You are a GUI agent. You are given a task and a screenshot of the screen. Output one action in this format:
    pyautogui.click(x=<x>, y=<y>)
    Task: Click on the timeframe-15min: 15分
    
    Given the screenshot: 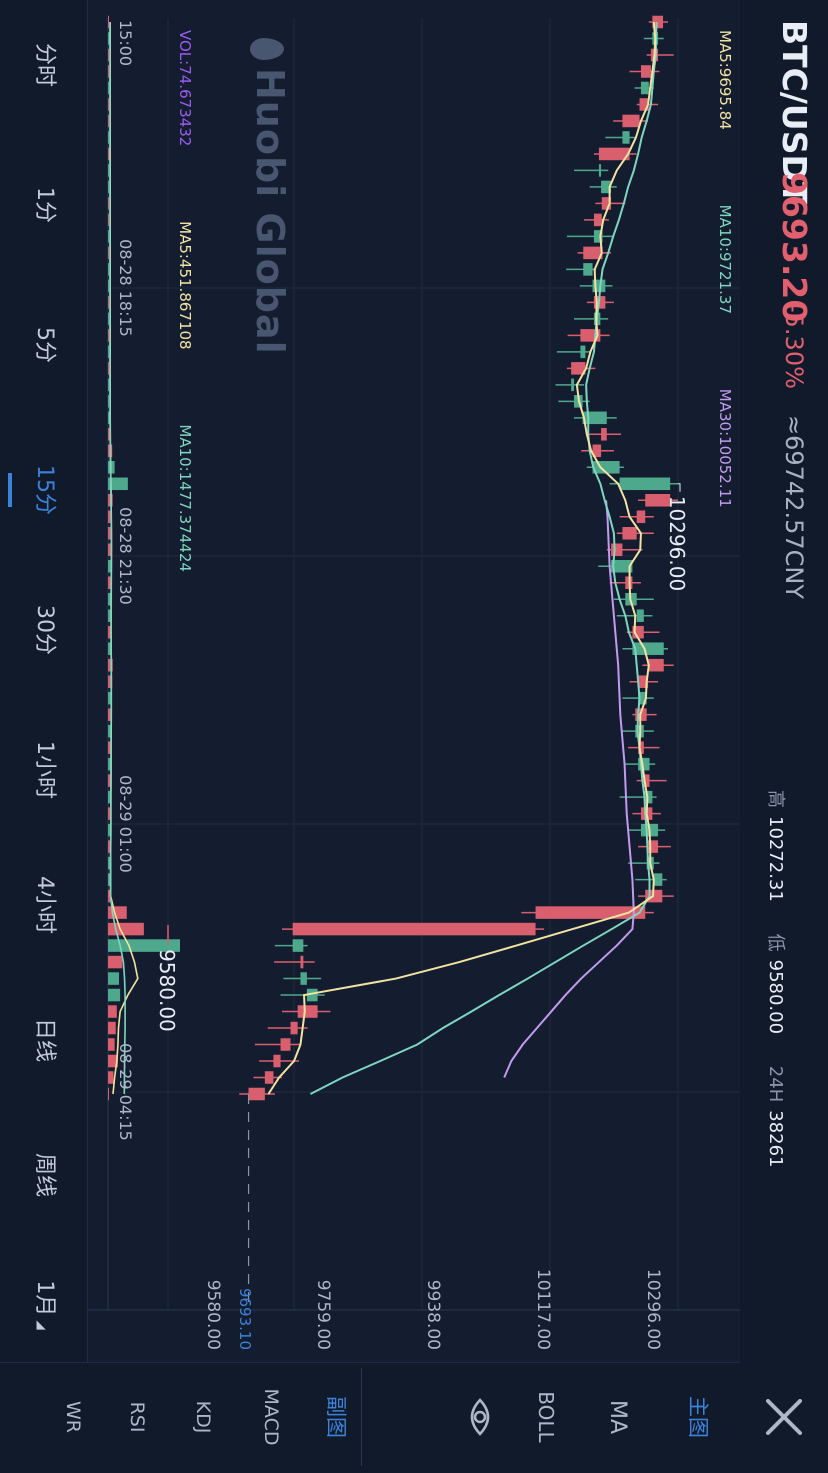 What is the action you would take?
    pyautogui.click(x=44, y=490)
    